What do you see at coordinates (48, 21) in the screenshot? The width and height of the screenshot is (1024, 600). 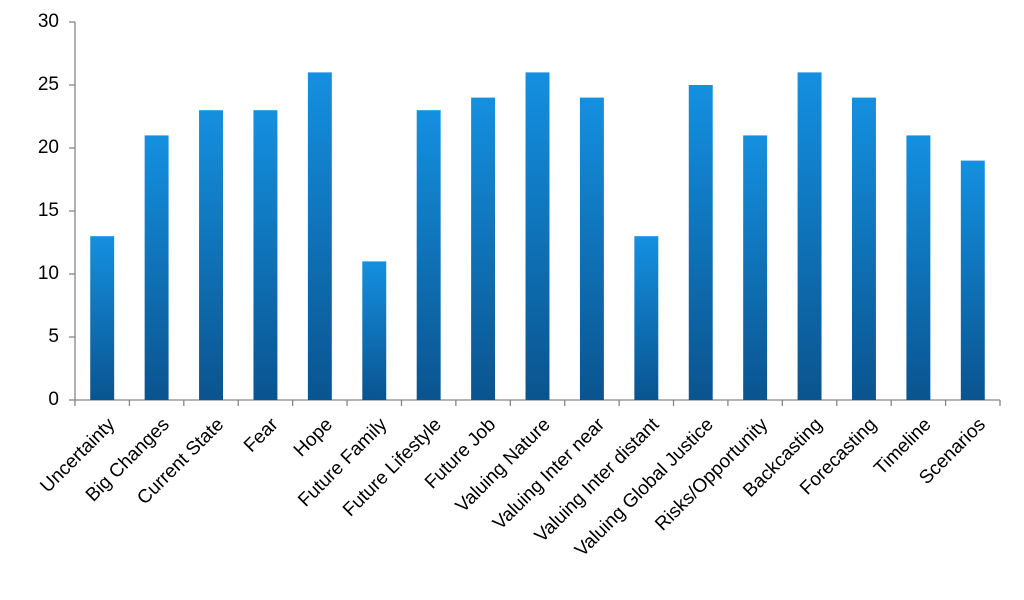 I see `y-tick-label: 30` at bounding box center [48, 21].